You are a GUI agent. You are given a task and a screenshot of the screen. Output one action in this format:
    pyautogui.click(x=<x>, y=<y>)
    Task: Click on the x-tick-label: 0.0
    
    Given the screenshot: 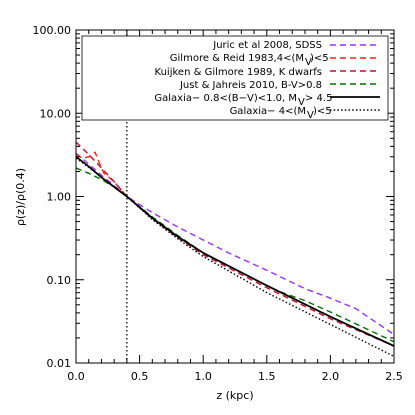 What is the action you would take?
    pyautogui.click(x=76, y=376)
    